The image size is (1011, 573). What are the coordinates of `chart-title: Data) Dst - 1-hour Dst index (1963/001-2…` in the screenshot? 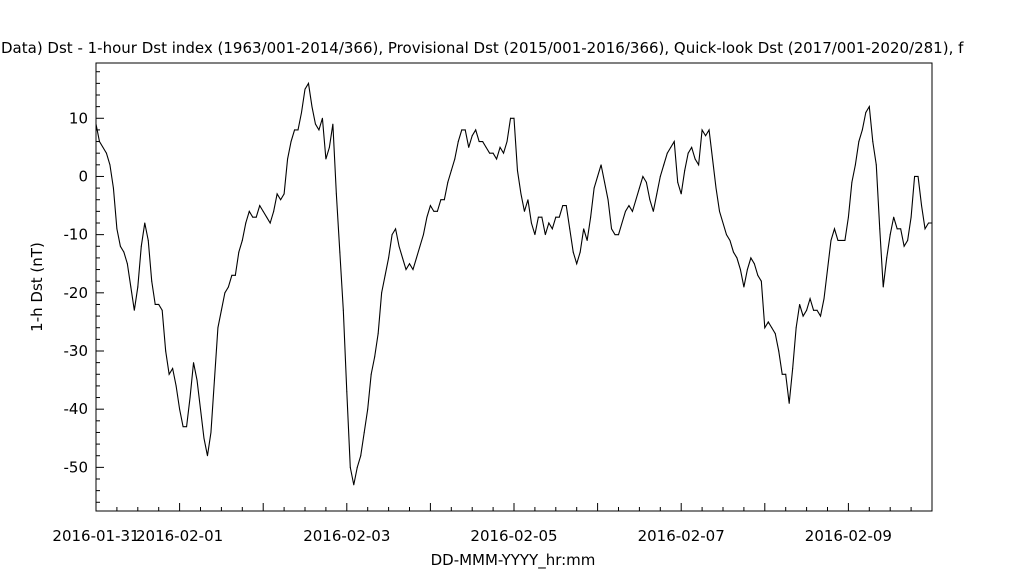 It's located at (482, 48).